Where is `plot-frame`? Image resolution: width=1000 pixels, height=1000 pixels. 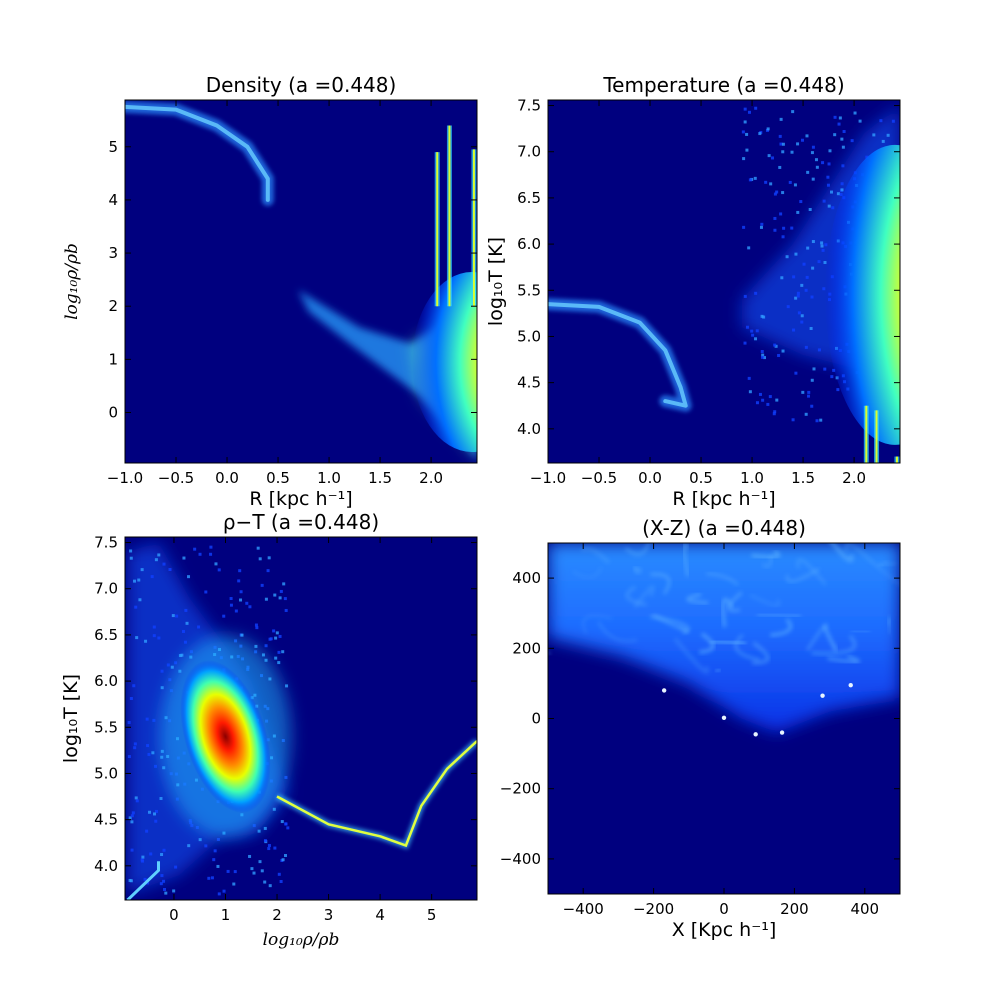
plot-frame is located at coordinates (301, 281).